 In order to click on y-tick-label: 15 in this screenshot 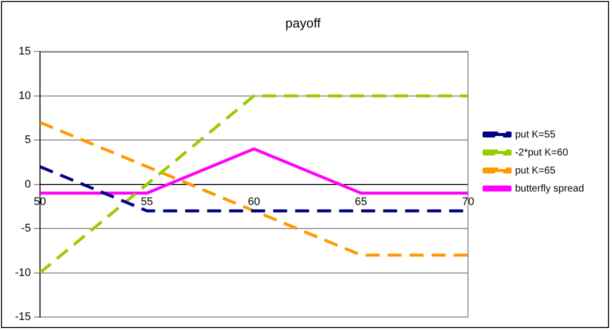, I will do `click(24, 52)`.